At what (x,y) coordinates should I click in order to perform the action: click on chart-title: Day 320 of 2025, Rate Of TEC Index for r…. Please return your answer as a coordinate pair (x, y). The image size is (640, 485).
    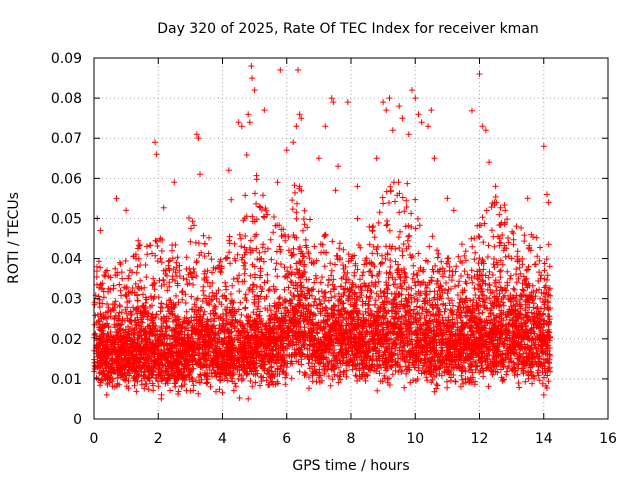
    Looking at the image, I should click on (348, 29).